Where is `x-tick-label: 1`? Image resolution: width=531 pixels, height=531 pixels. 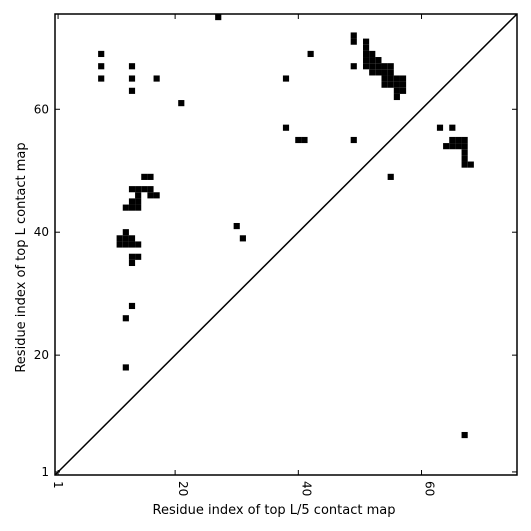 x-tick-label: 1 is located at coordinates (58, 485).